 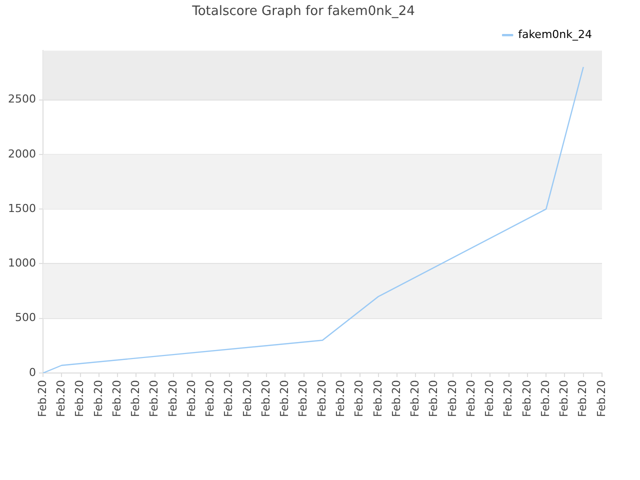 I want to click on y-tick-label: 2000, so click(x=22, y=153).